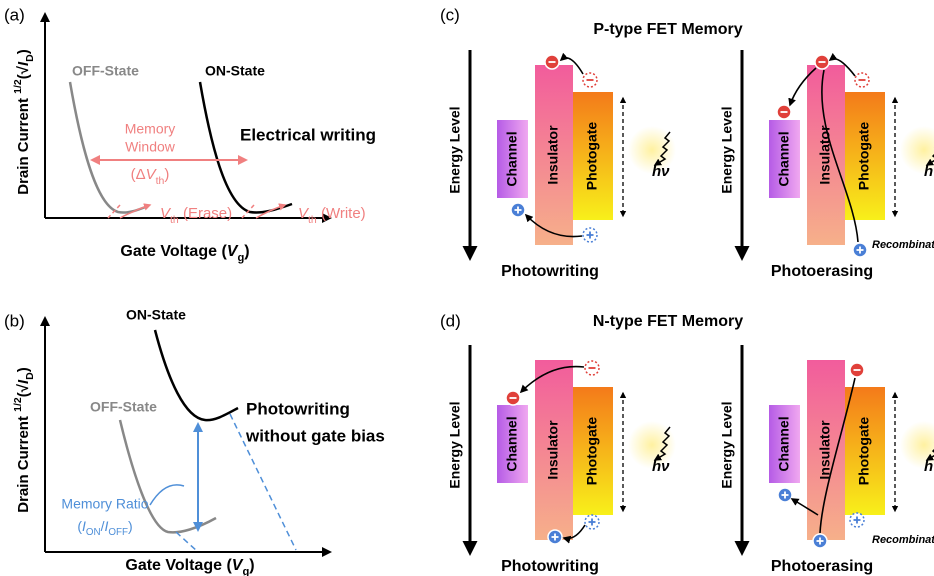 This screenshot has width=934, height=576. What do you see at coordinates (667, 29) in the screenshot?
I see `panel-title: P-type FET Memory` at bounding box center [667, 29].